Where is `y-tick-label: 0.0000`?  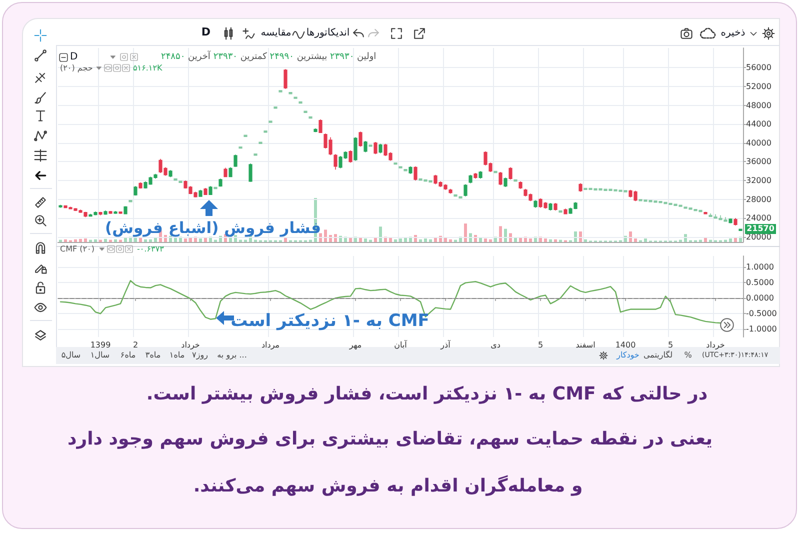
y-tick-label: 0.0000 is located at coordinates (760, 298).